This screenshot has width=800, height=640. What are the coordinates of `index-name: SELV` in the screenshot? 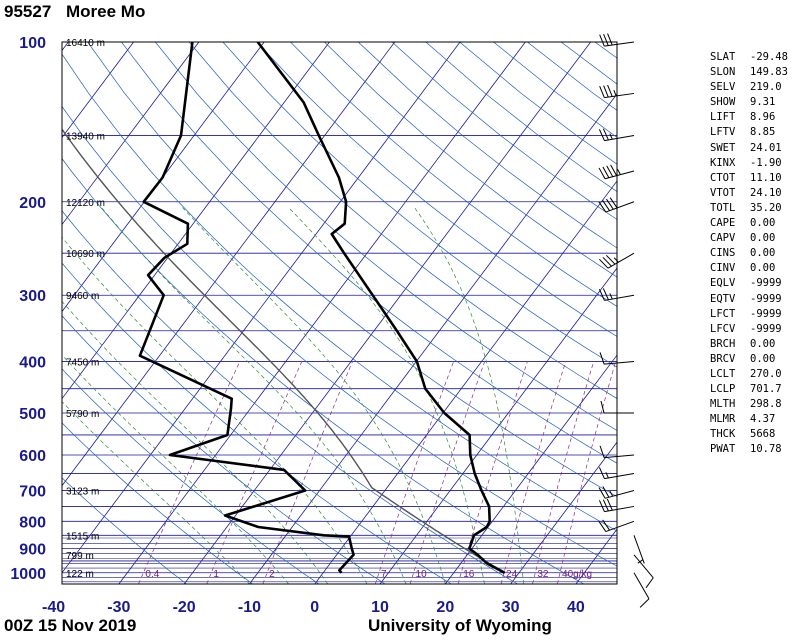 It's located at (723, 87).